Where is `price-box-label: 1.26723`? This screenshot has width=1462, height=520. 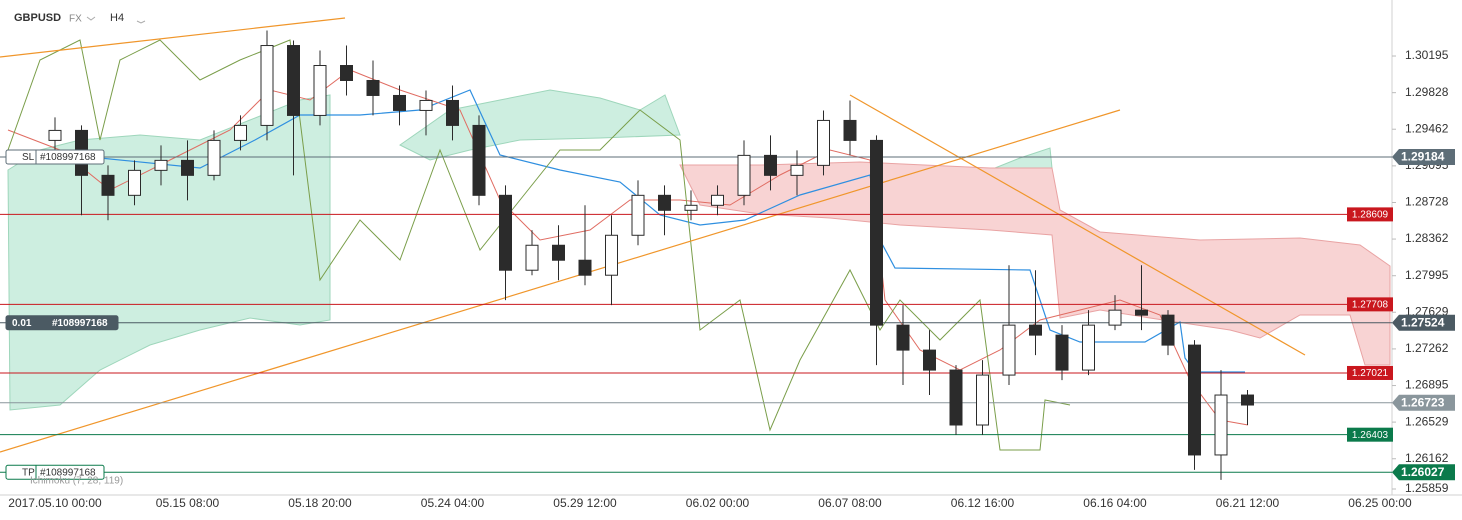
price-box-label: 1.26723 is located at coordinates (1423, 402).